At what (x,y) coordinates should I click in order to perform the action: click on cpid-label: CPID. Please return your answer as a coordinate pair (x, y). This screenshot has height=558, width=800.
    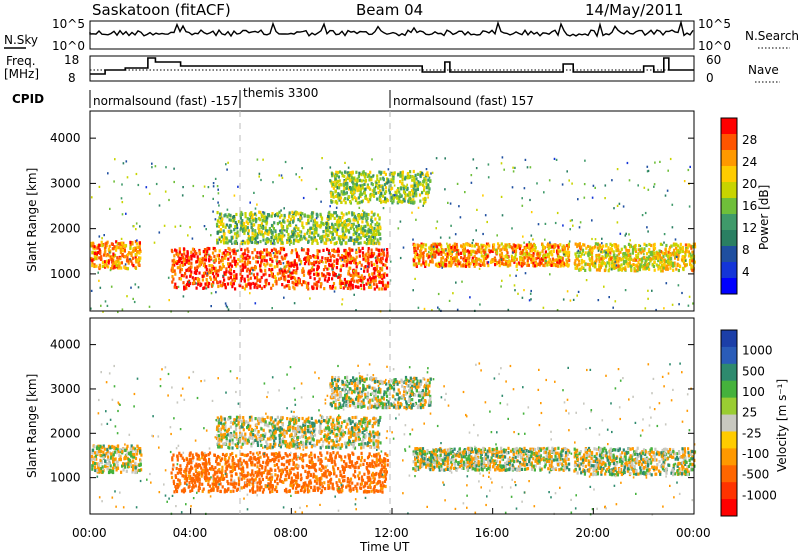
    Looking at the image, I should click on (28, 99).